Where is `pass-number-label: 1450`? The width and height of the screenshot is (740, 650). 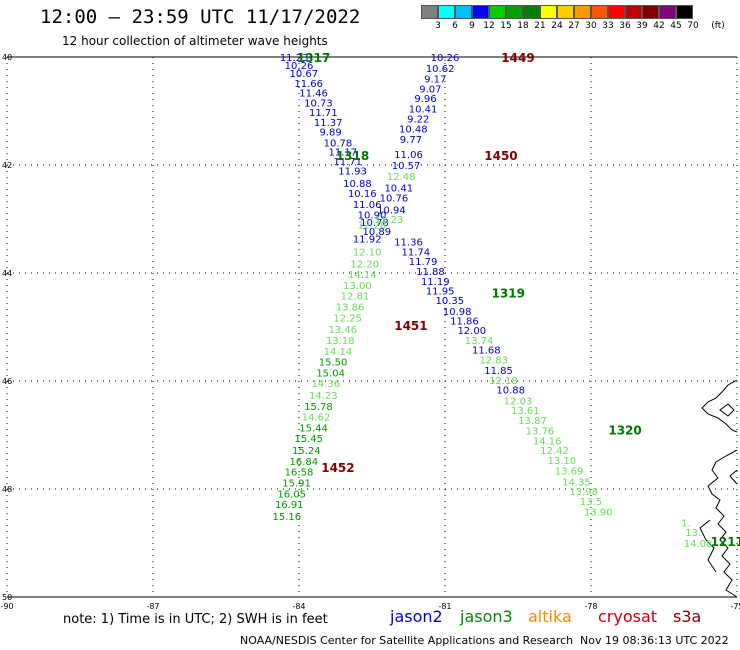 pass-number-label: 1450 is located at coordinates (500, 156).